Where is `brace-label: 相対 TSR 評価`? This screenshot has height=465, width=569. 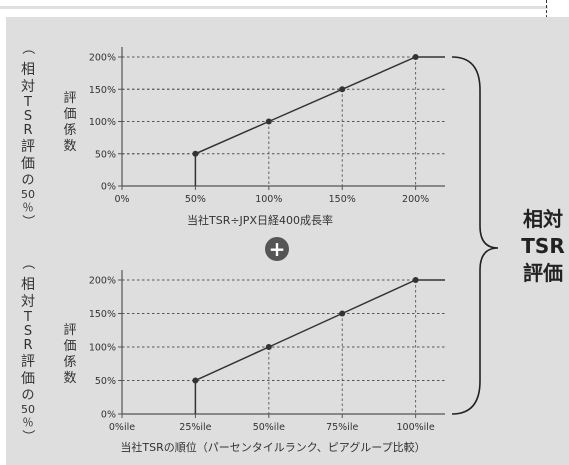
brace-label: 相対 TSR 評価 is located at coordinates (542, 246).